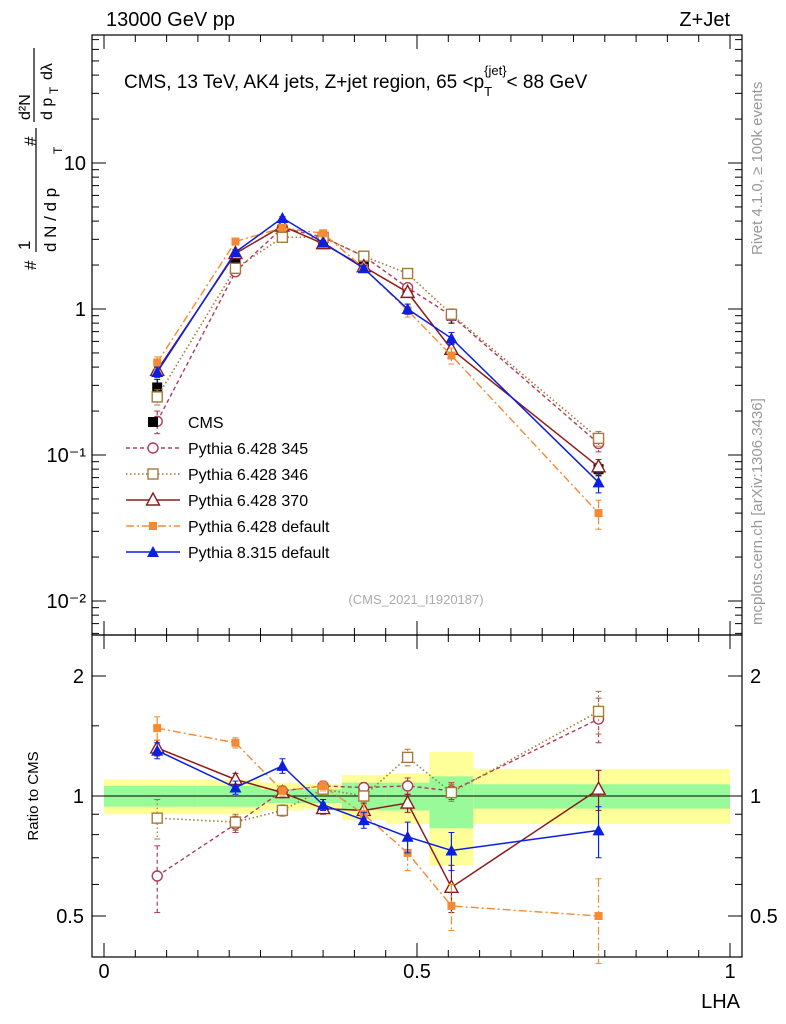 The image size is (786, 1024). Describe the element at coordinates (30, 265) in the screenshot. I see `ylabel-hash1: #` at that location.